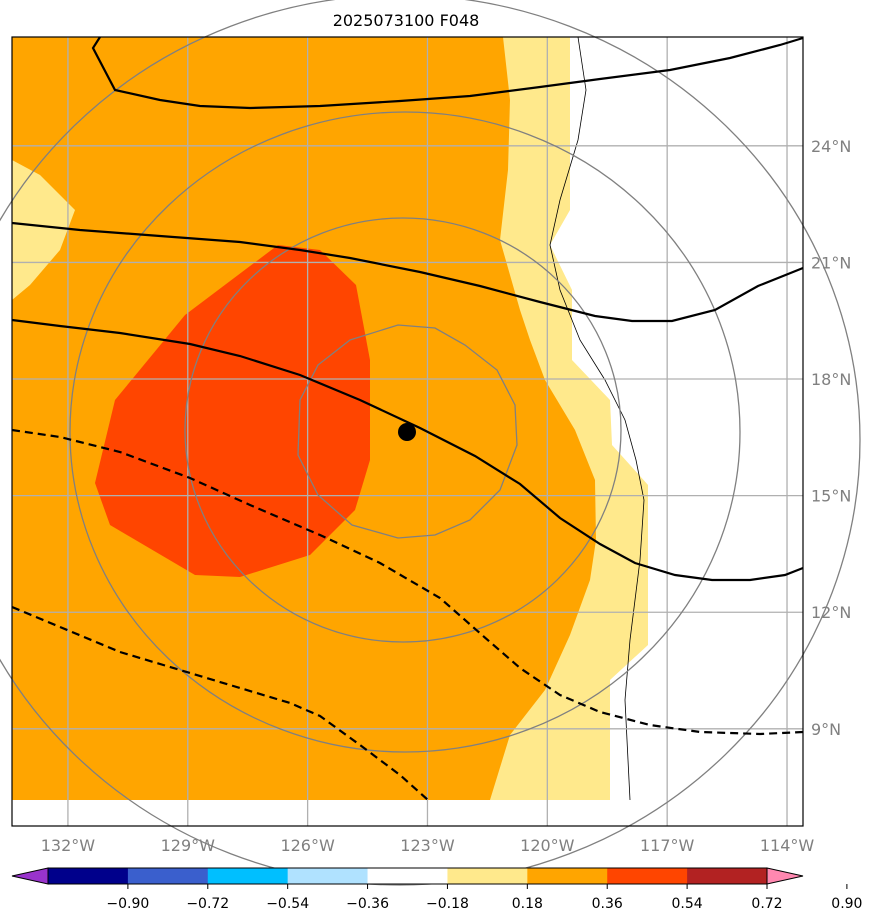  I want to click on lat-label: 24°N, so click(831, 146).